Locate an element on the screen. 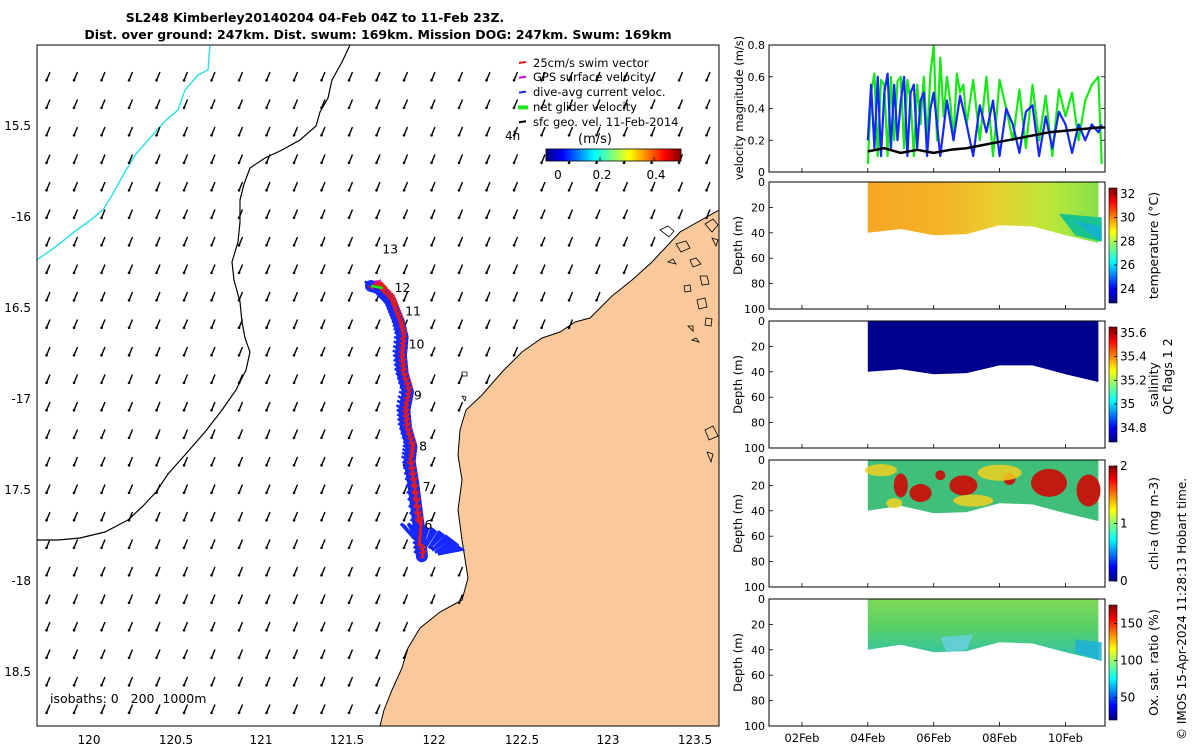 The image size is (1200, 750). map-x-axis: 120 120.5 121 121.5 122 122.5 123 123.5 is located at coordinates (395, 740).